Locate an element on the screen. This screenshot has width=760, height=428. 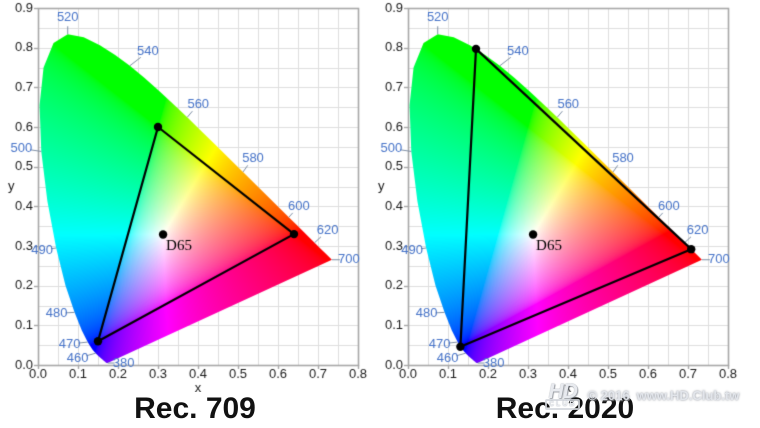
chart-title-rec709: Rec. 709 is located at coordinates (195, 408).